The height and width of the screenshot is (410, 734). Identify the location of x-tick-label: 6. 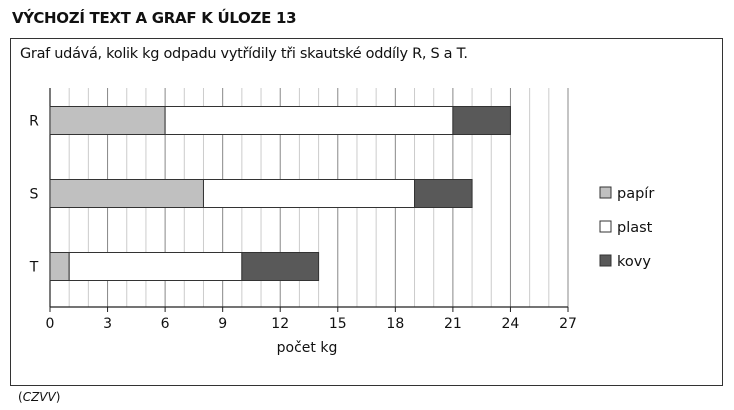
(165, 324).